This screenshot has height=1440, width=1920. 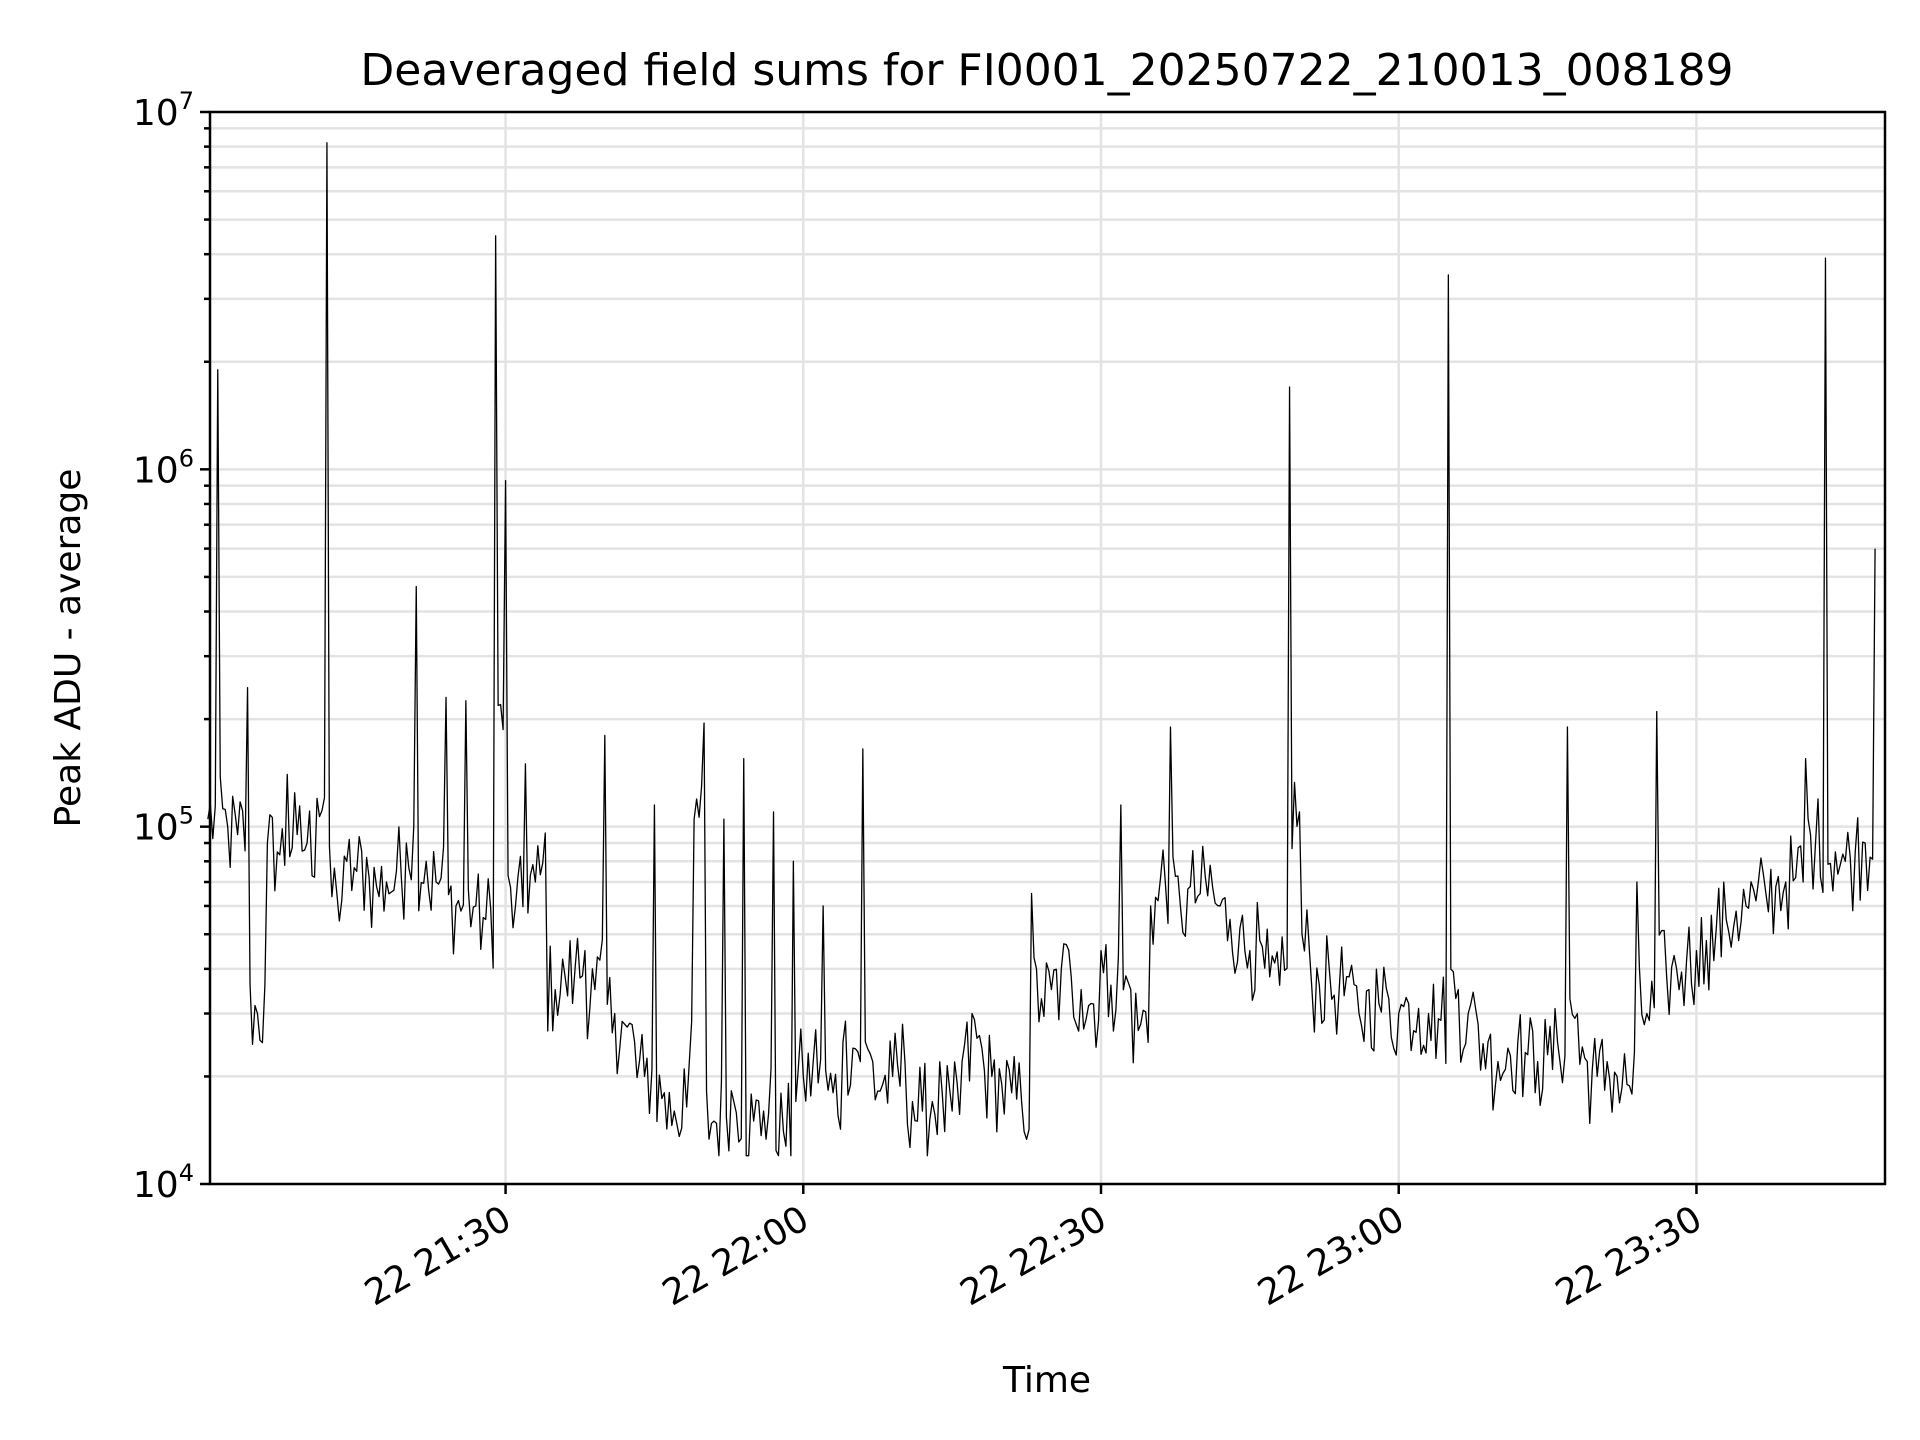 I want to click on y-tick-label: 10⁵, so click(x=163, y=825).